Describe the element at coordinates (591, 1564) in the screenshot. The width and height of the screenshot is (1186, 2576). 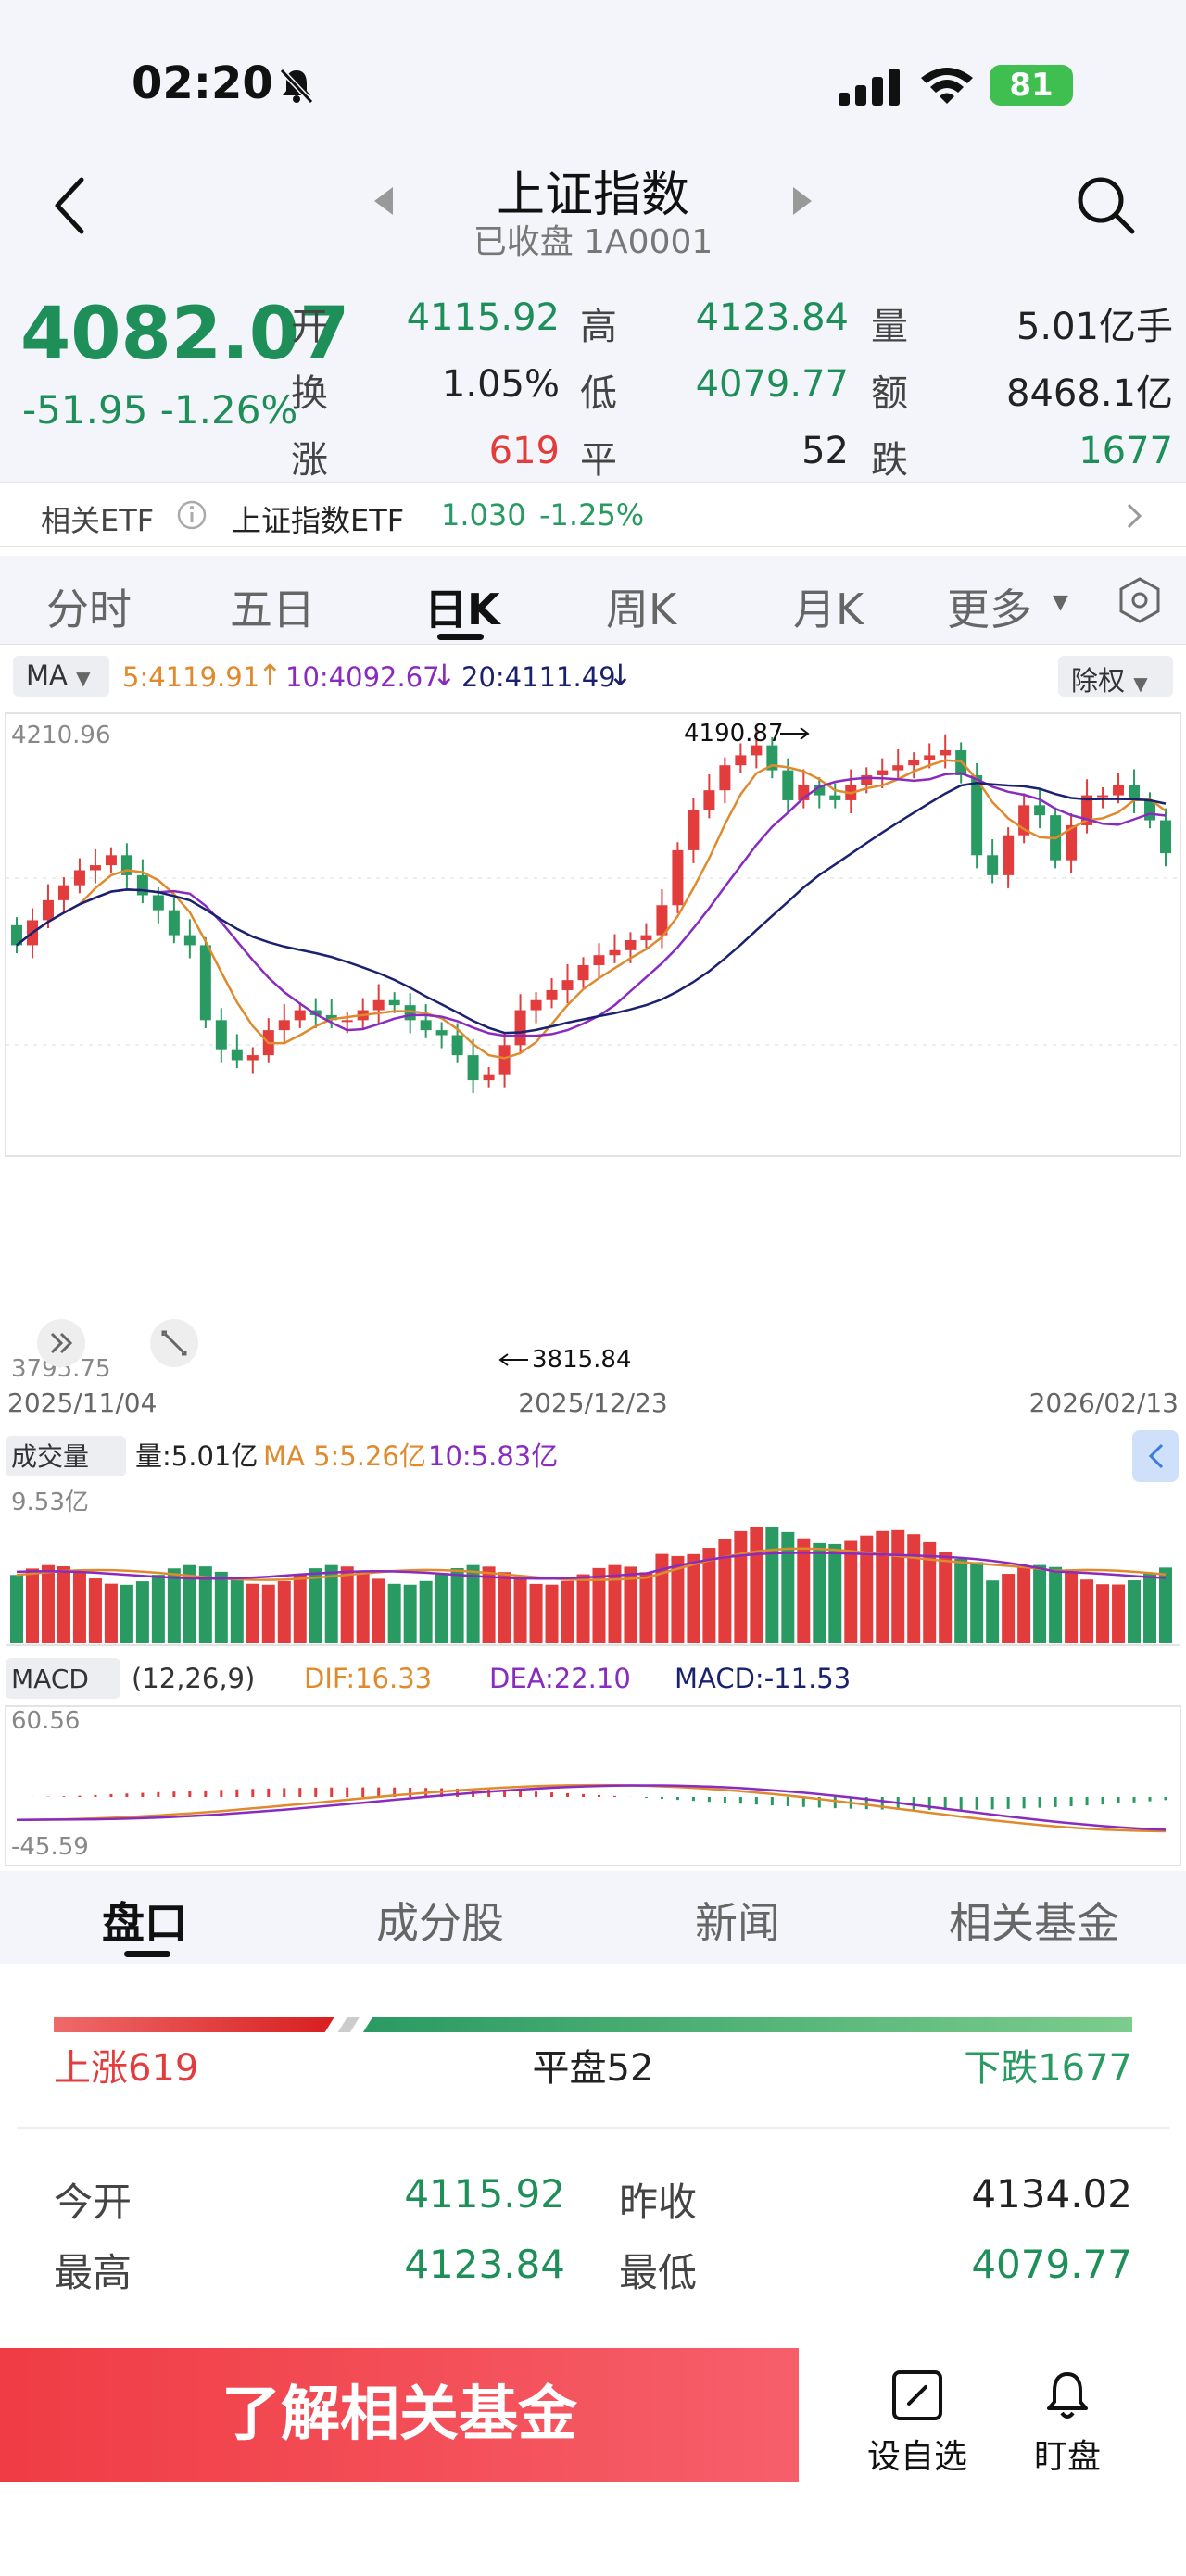
I see `volume-ma5-line` at that location.